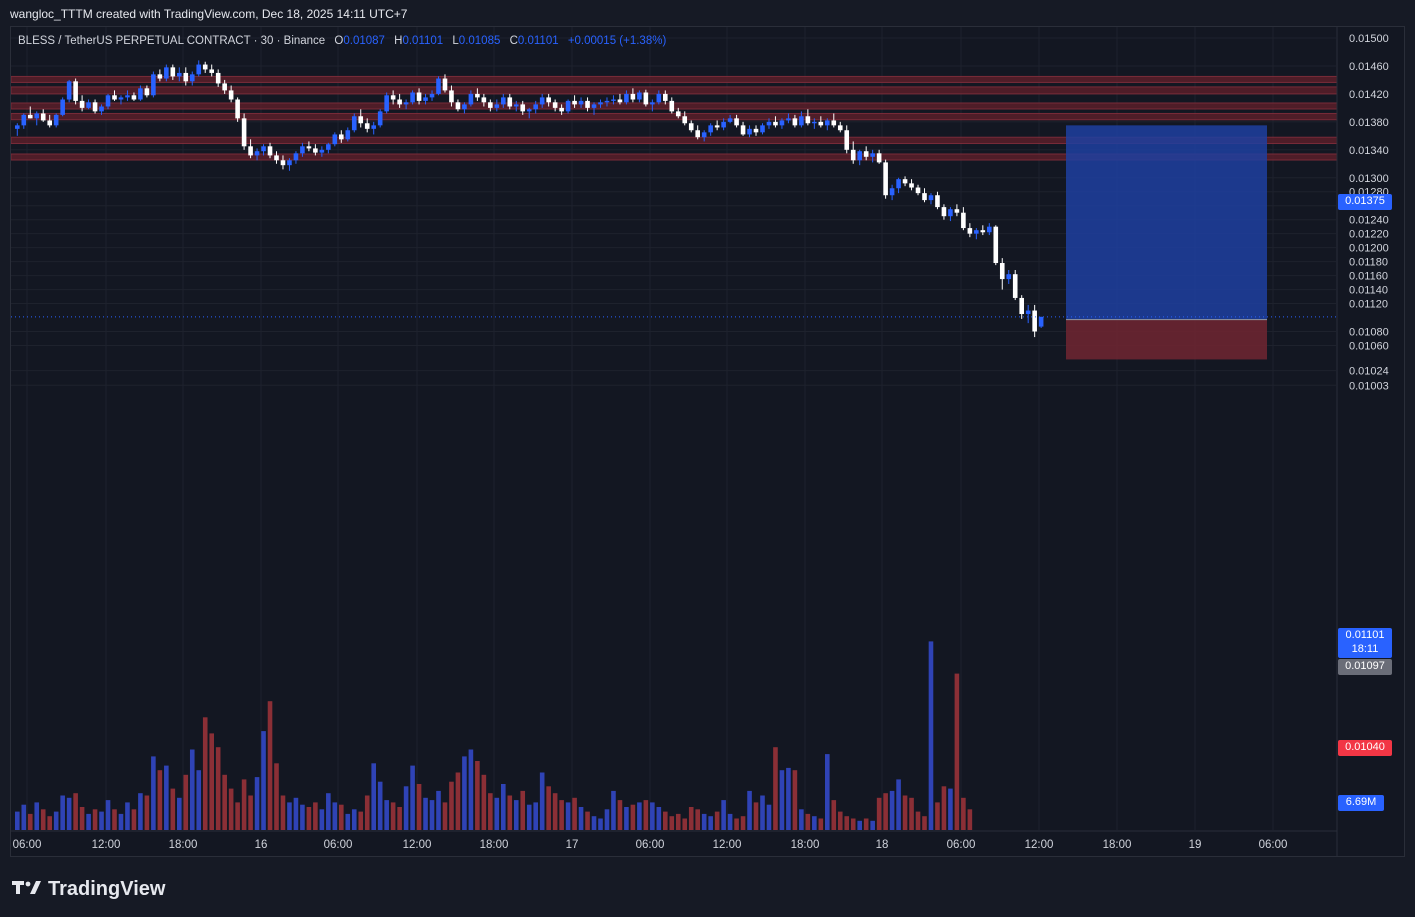  Describe the element at coordinates (1365, 201) in the screenshot. I see `target-price-text: 0.01375` at that location.